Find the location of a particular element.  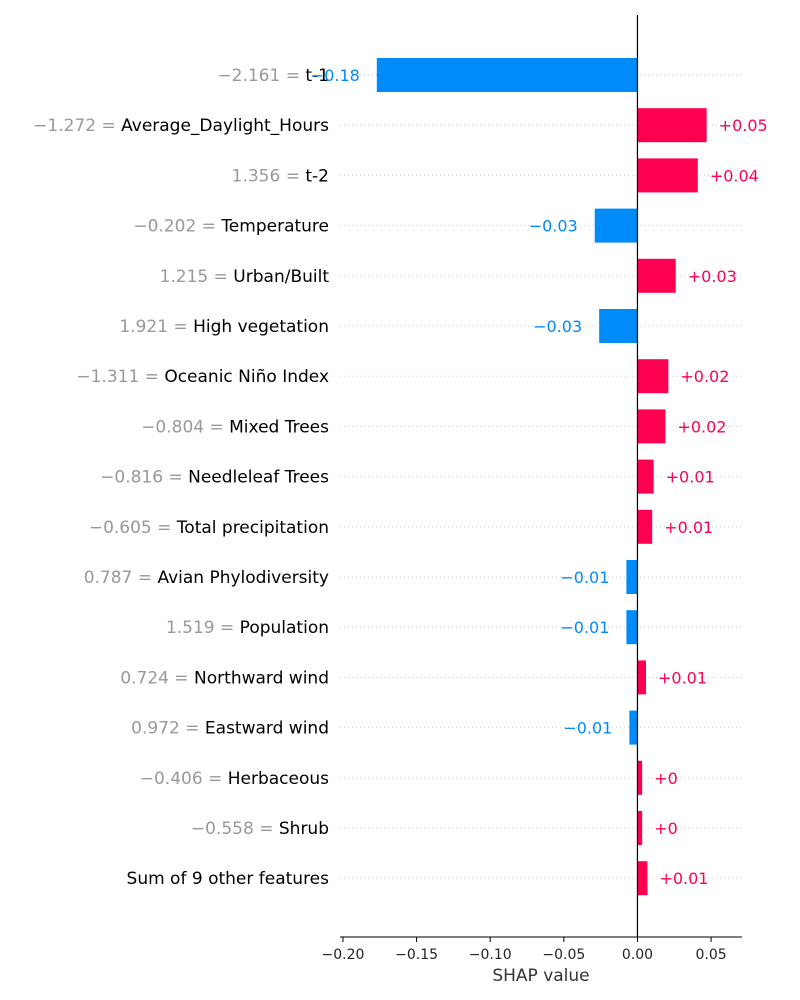

feature-label: 0.972 = Eastward wind is located at coordinates (230, 729).